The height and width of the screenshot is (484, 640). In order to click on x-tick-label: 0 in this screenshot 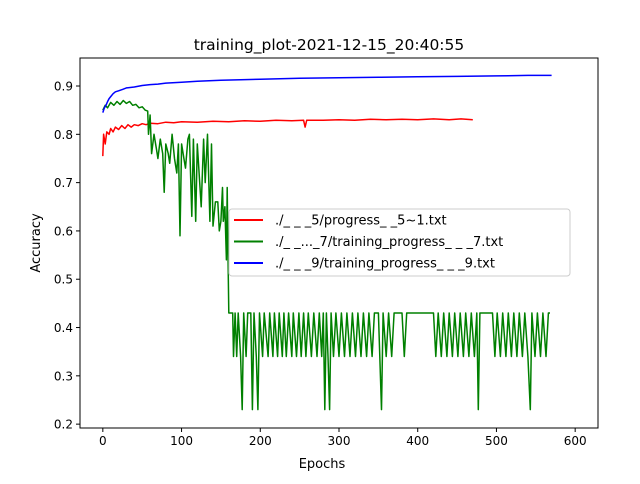, I will do `click(103, 441)`.